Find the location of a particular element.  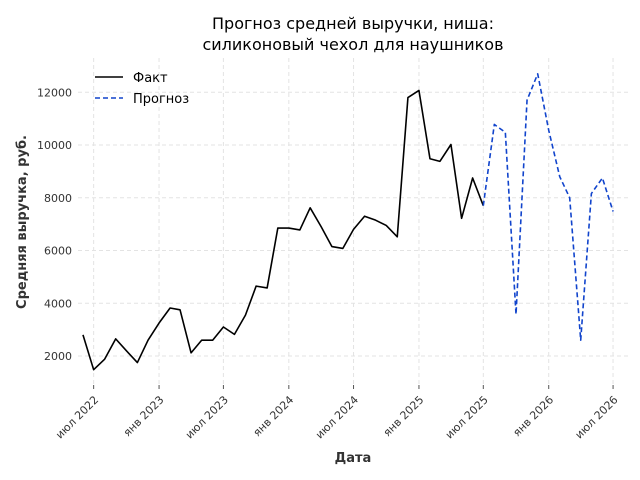

y-tick-label: 4000 is located at coordinates (58, 303).